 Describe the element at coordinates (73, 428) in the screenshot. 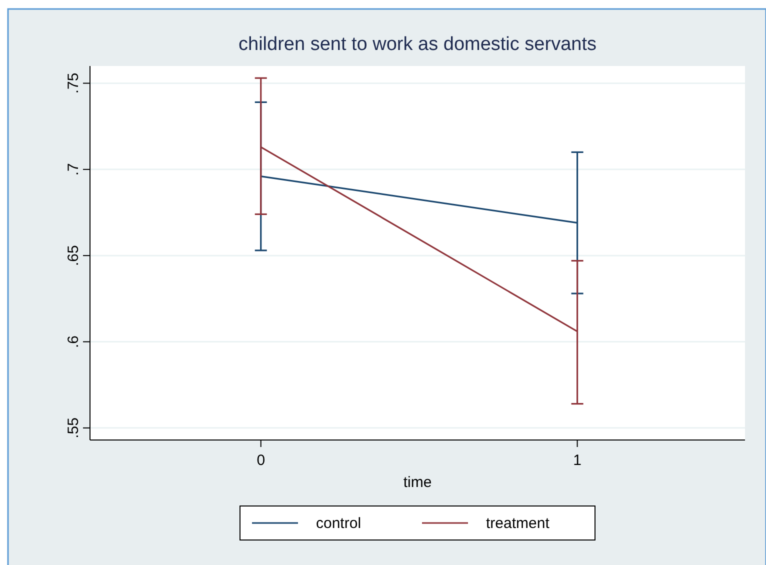

I see `y-tick-label: .55` at that location.